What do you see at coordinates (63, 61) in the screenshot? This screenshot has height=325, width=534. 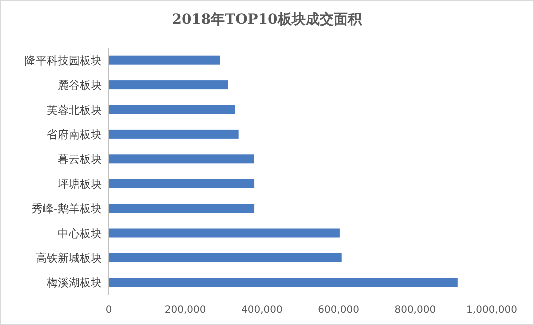 I see `y-tick-label: 隆平科技园板块` at bounding box center [63, 61].